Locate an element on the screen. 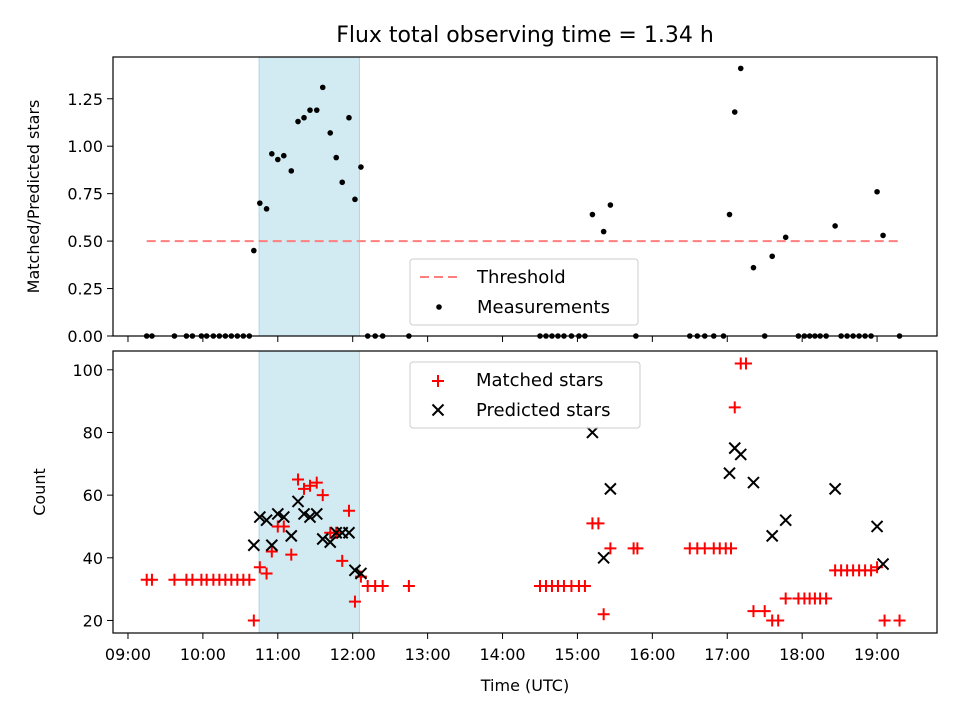  bottom-x-tick-label: 18:00 is located at coordinates (802, 654).